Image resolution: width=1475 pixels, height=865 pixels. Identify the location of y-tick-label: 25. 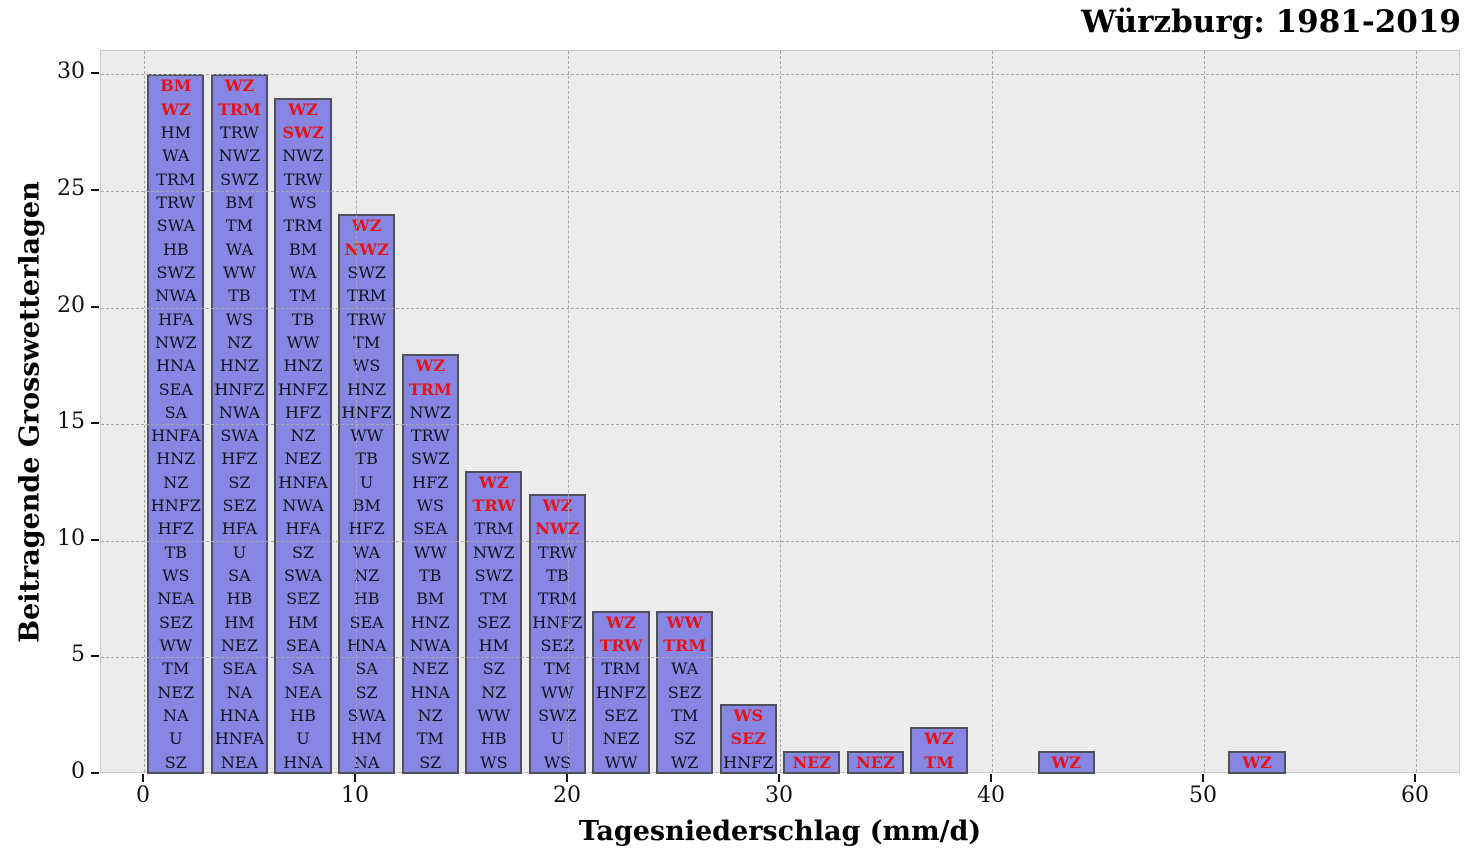
(71, 188).